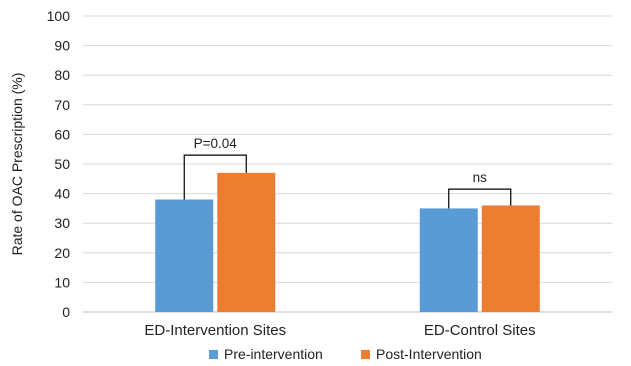 Image resolution: width=631 pixels, height=366 pixels. What do you see at coordinates (17, 164) in the screenshot?
I see `y-axis-title: Rate of OAC Prescription (%)` at bounding box center [17, 164].